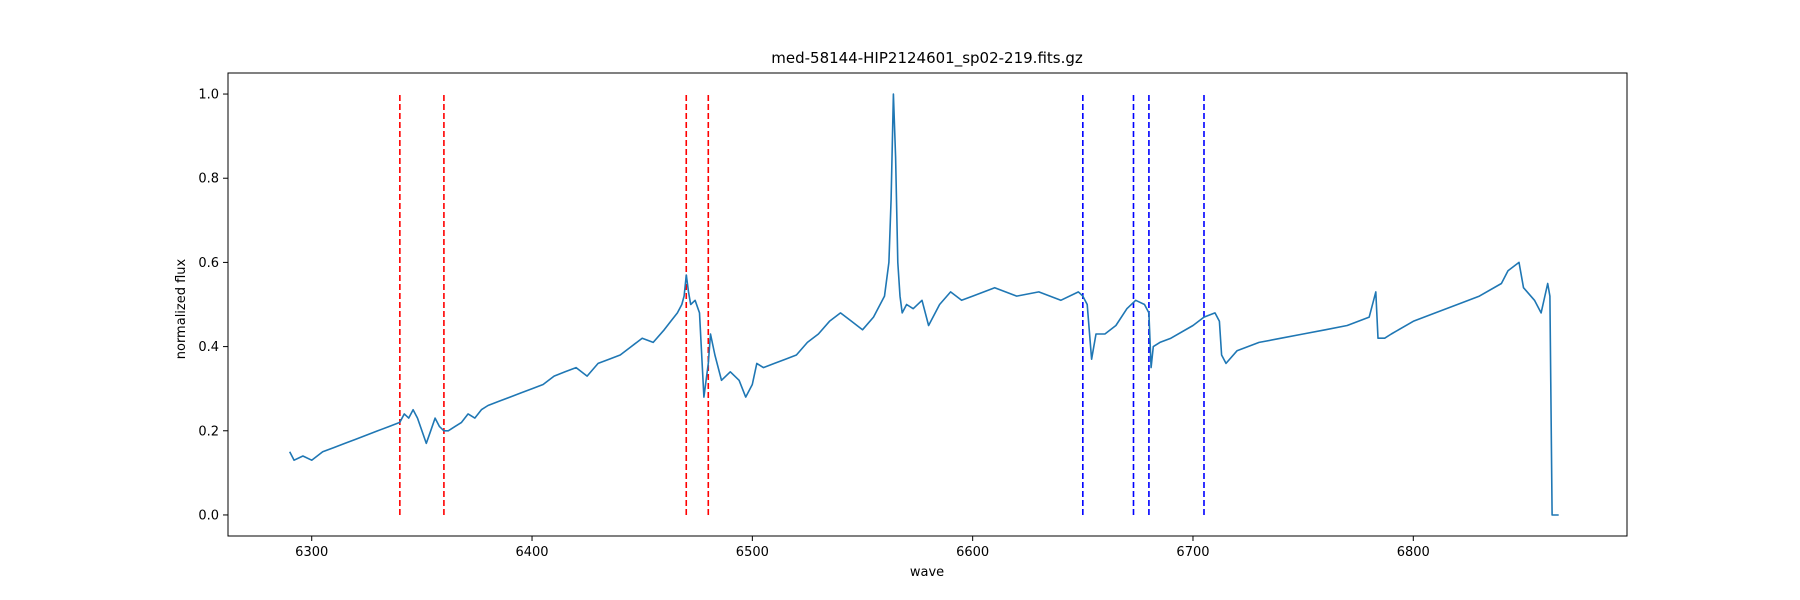 The image size is (1800, 600). I want to click on y-tick-label-1: 0.2, so click(208, 431).